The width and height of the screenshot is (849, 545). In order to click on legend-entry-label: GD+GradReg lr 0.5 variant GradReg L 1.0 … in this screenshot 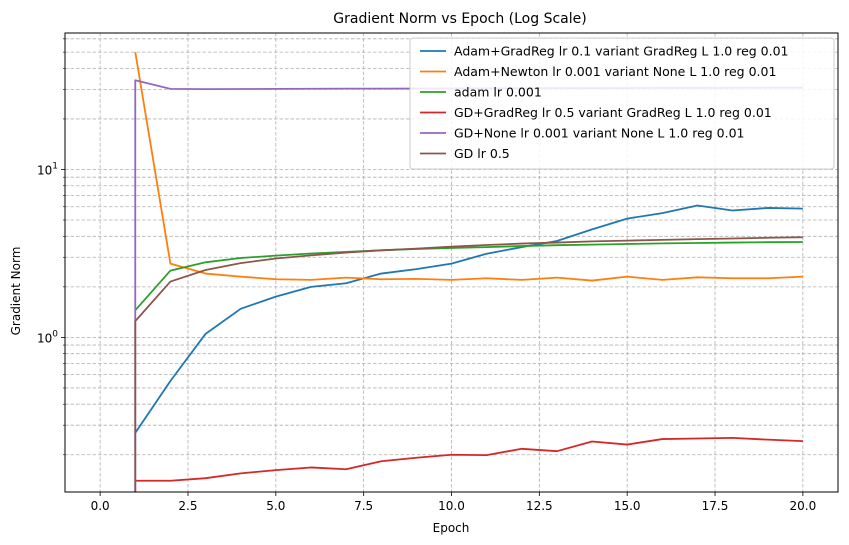, I will do `click(613, 112)`.